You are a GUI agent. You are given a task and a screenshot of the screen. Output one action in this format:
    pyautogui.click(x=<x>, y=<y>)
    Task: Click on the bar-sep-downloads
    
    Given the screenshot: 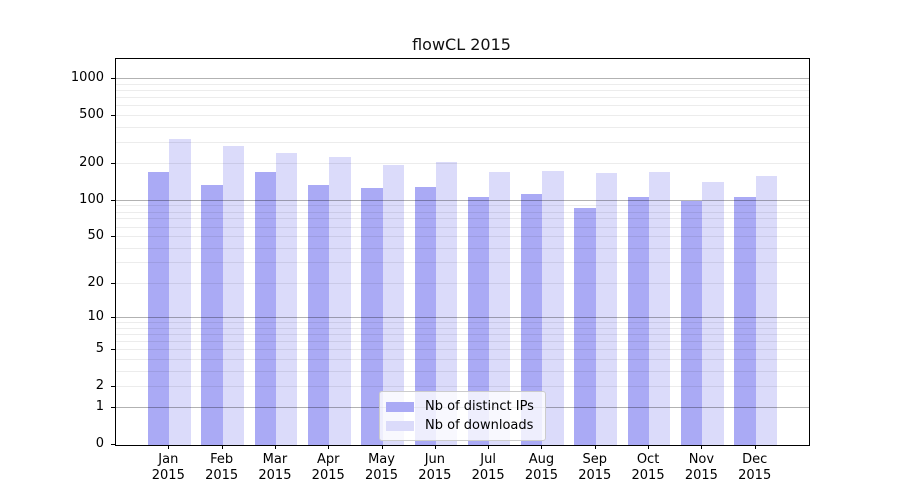 What is the action you would take?
    pyautogui.click(x=606, y=309)
    